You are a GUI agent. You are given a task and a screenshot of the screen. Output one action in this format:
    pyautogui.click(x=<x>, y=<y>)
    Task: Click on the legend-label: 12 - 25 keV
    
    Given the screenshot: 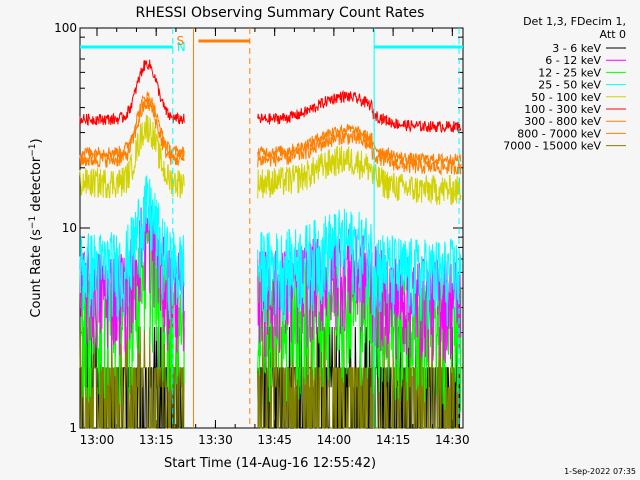 What is the action you would take?
    pyautogui.click(x=569, y=72)
    